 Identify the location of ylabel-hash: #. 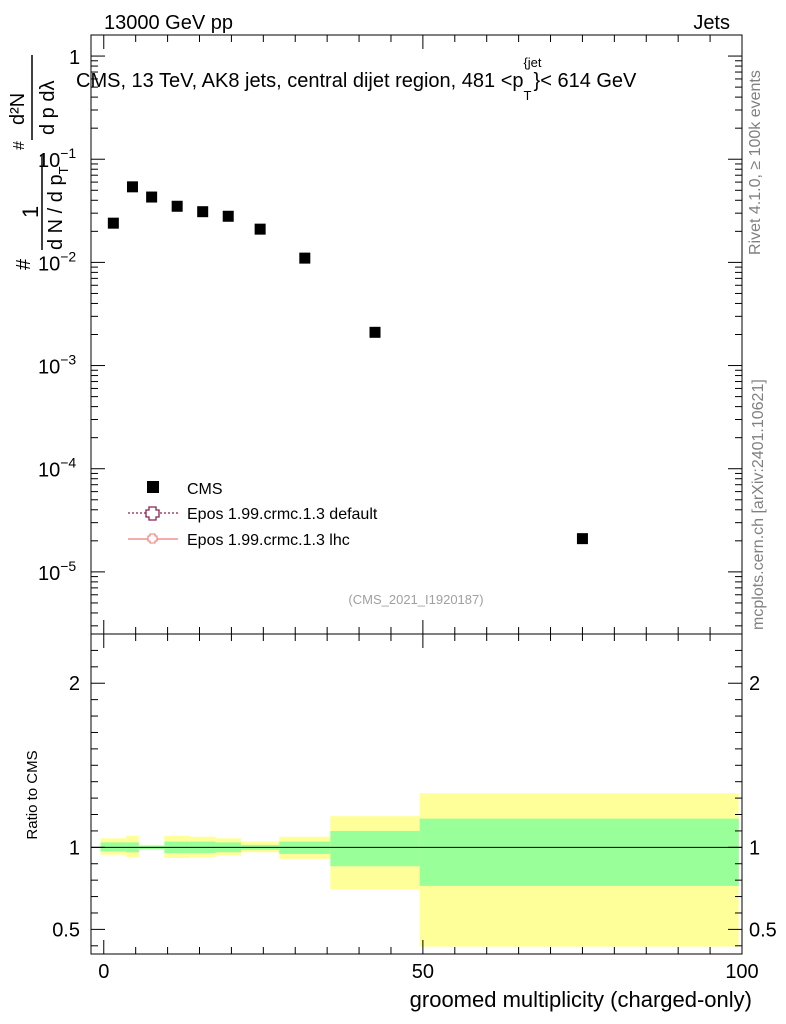
(24, 264).